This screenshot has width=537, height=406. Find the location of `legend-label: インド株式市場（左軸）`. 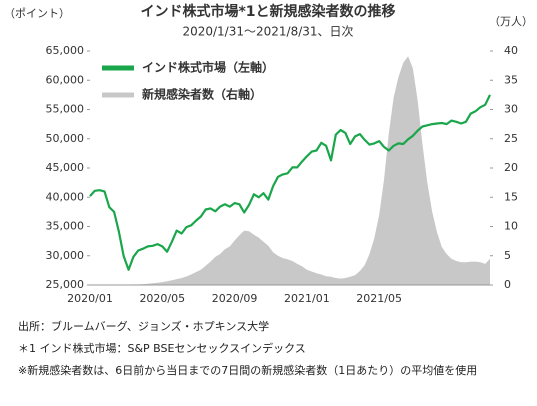

legend-label: インド株式市場（左軸） is located at coordinates (208, 67).